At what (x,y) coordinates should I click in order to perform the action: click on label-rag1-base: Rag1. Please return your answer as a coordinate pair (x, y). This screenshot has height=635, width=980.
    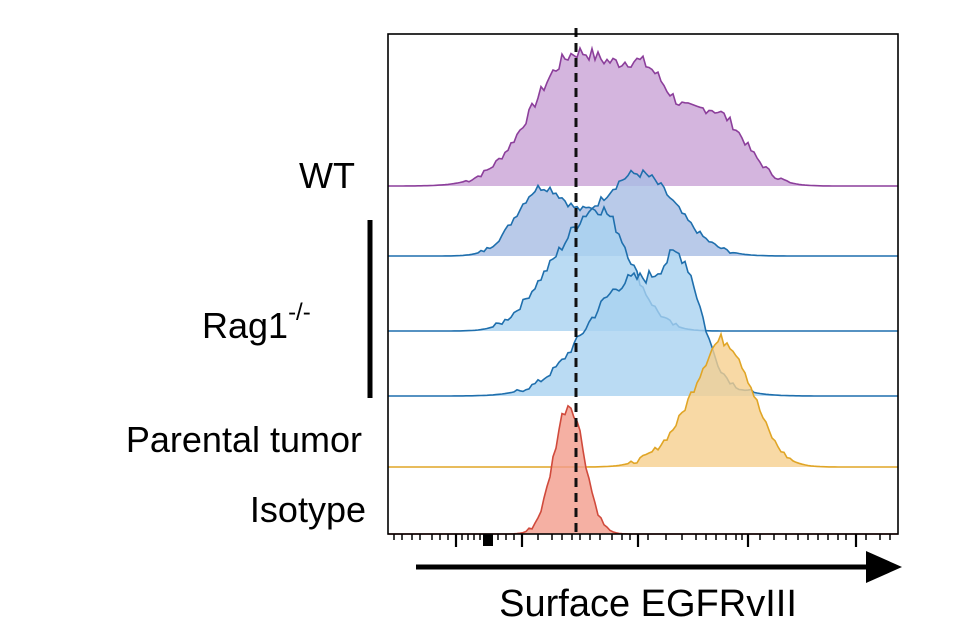
    Looking at the image, I should click on (245, 325).